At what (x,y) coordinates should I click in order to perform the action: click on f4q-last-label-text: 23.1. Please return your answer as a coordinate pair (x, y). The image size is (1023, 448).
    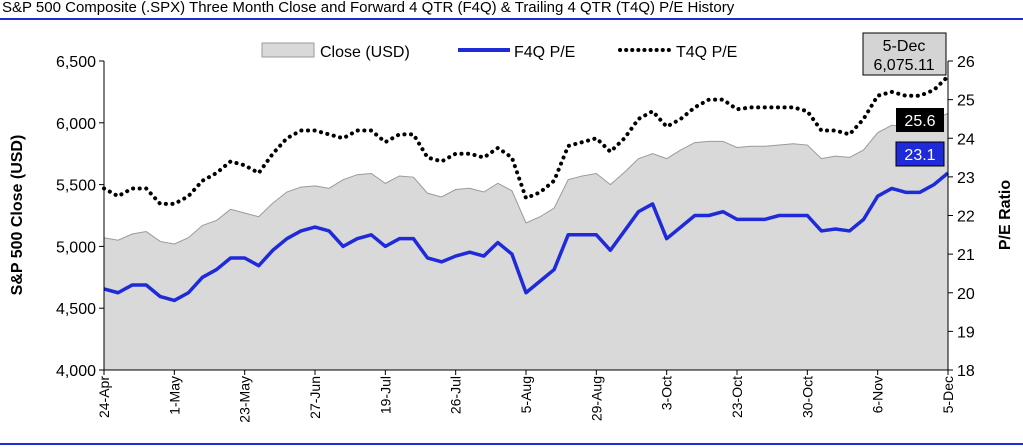
    Looking at the image, I should click on (919, 155).